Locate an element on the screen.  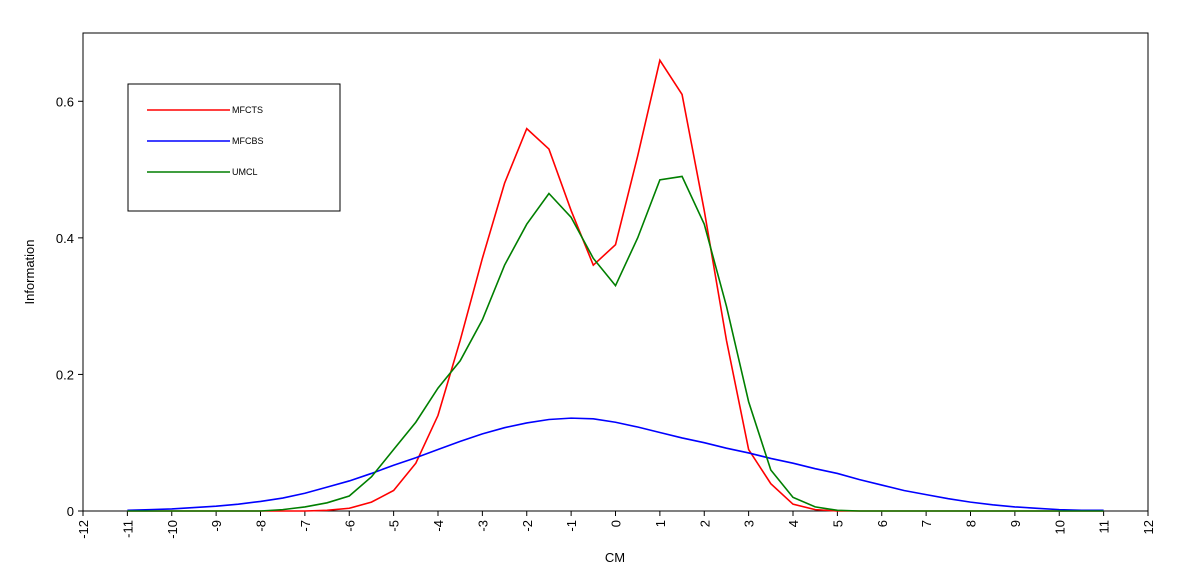
legend-label: UMCL is located at coordinates (245, 172).